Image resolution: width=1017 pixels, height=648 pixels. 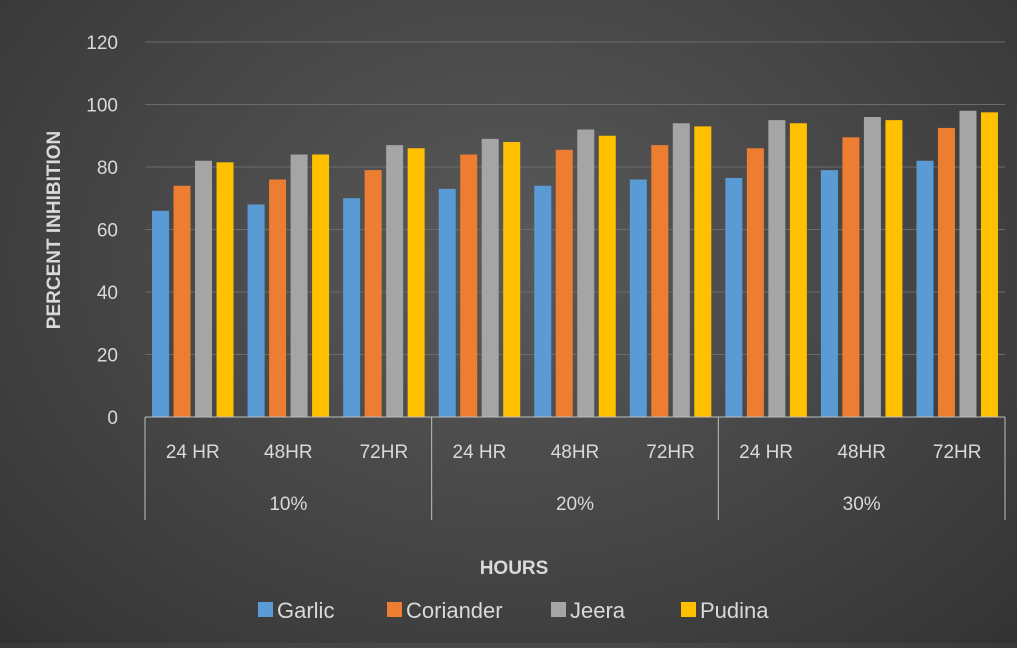 What do you see at coordinates (513, 610) in the screenshot?
I see `legend: Garlic Coriander Jeera Pudina` at bounding box center [513, 610].